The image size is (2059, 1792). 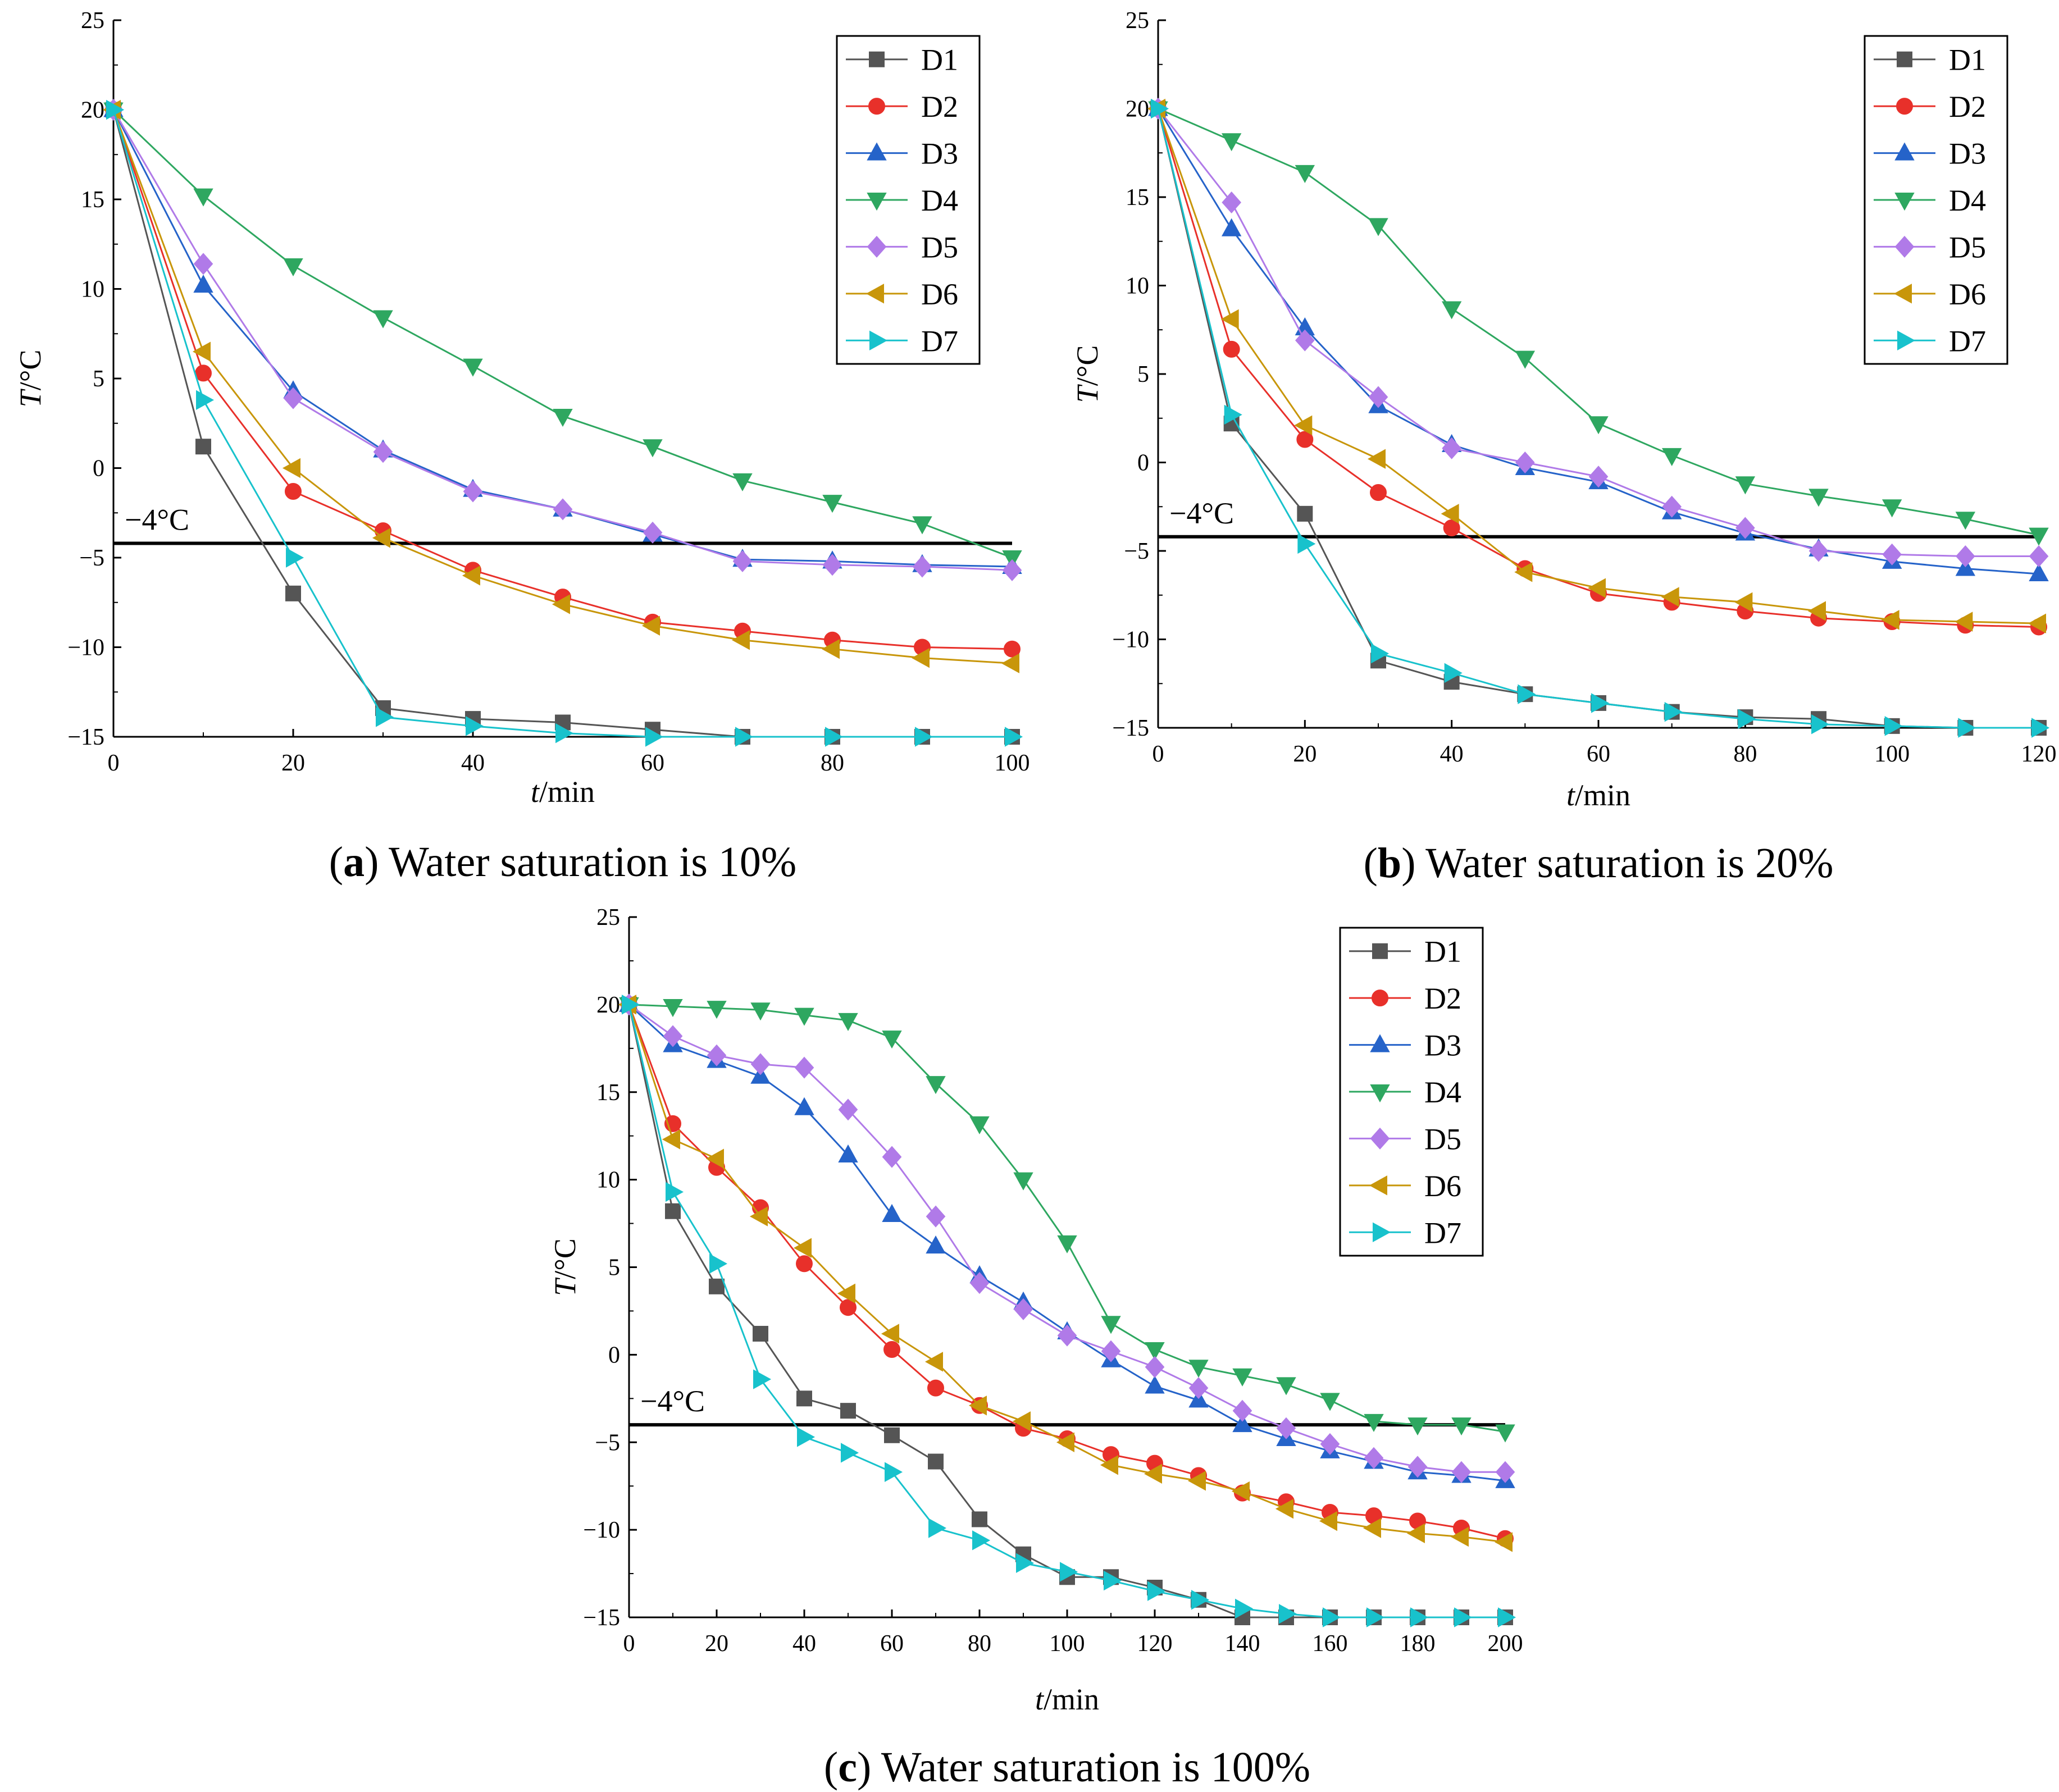 I want to click on y-tick-label: −15, so click(x=601, y=1618).